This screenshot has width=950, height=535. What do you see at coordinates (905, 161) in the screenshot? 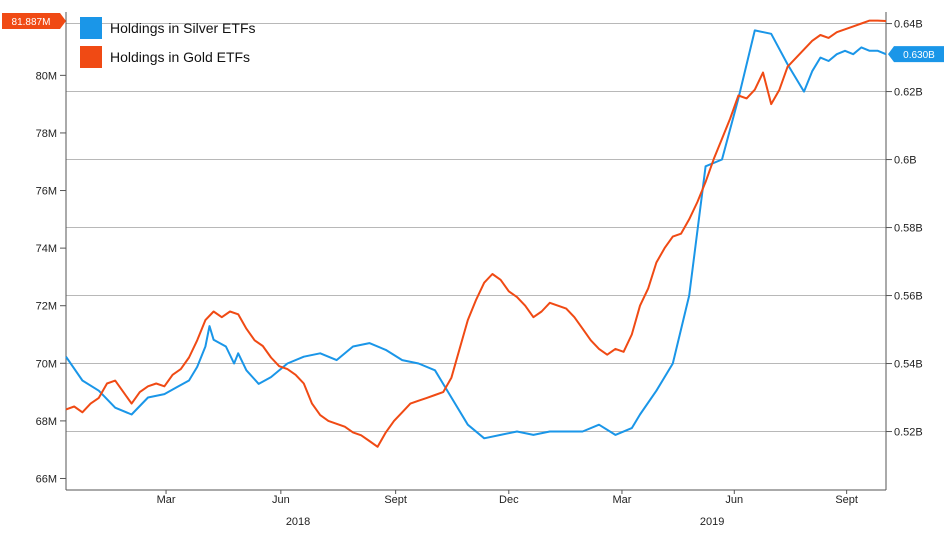
I see `right-tick-label: 0.6B` at bounding box center [905, 161].